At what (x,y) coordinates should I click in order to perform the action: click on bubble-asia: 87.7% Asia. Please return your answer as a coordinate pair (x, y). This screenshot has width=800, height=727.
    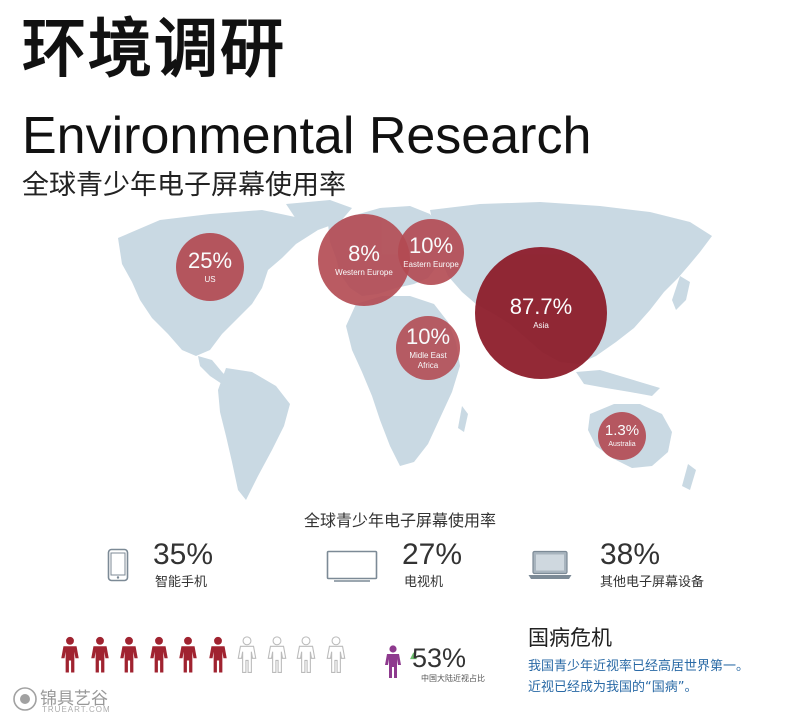
    Looking at the image, I should click on (541, 313).